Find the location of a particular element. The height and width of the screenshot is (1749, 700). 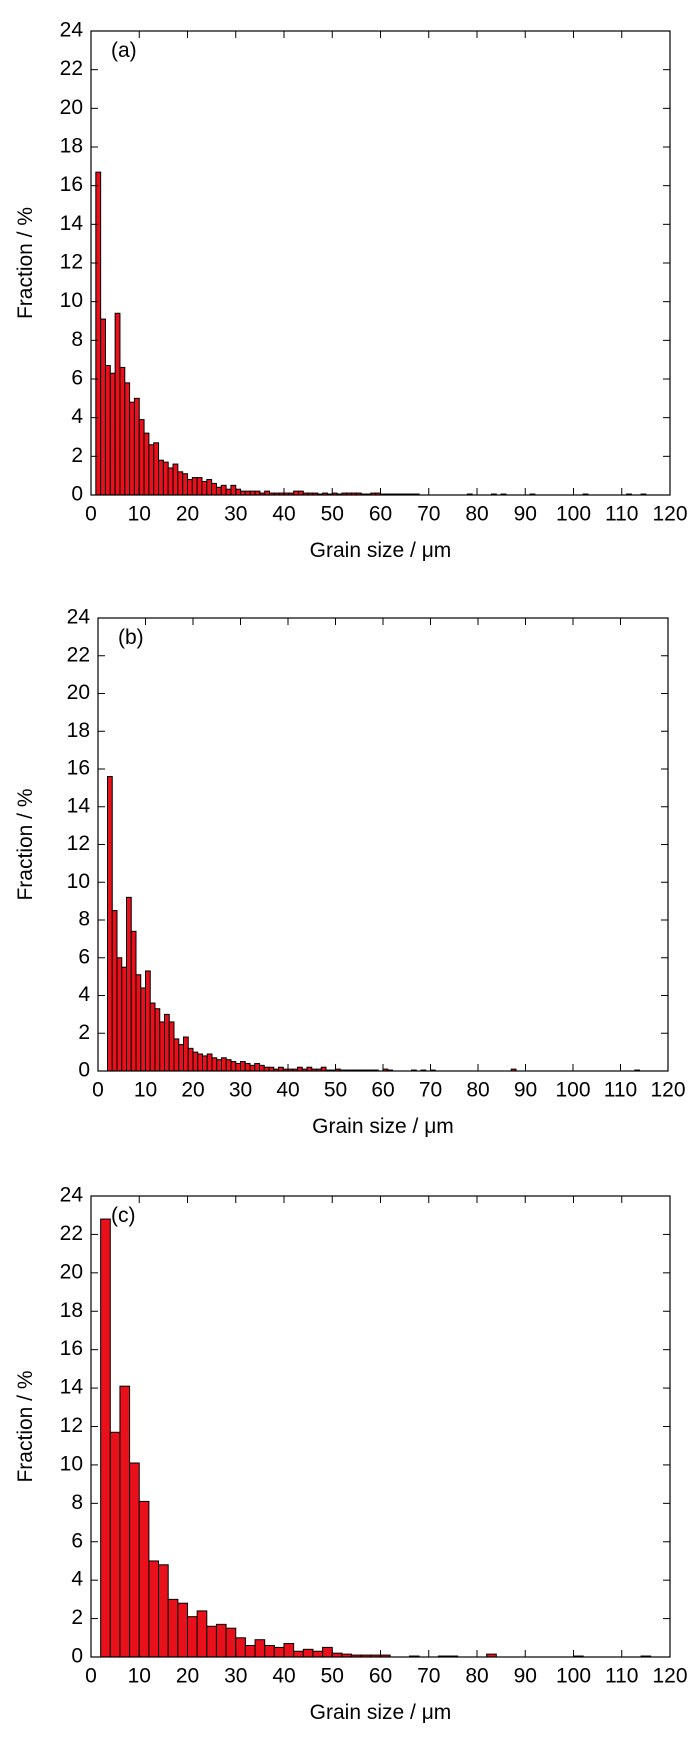

x-tick-label: 90 is located at coordinates (525, 514).